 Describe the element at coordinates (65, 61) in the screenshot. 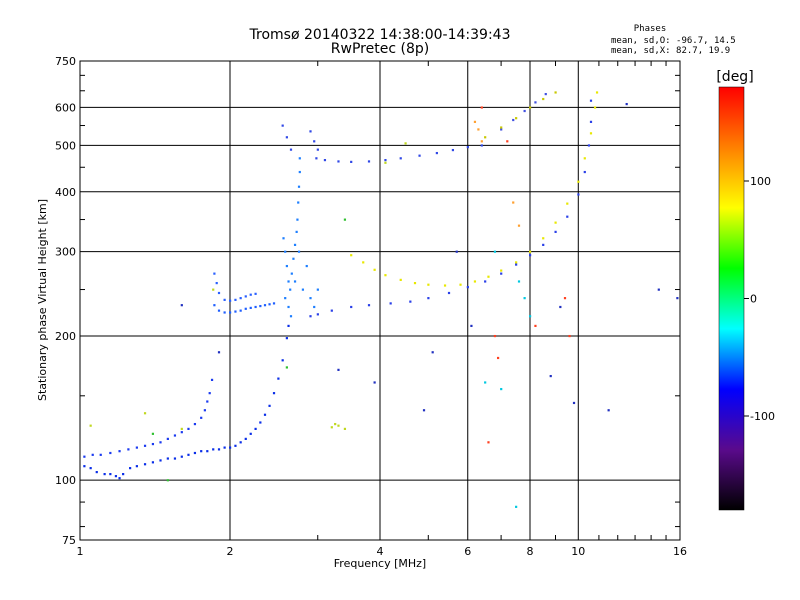

I see `y-tick-label: 750` at that location.